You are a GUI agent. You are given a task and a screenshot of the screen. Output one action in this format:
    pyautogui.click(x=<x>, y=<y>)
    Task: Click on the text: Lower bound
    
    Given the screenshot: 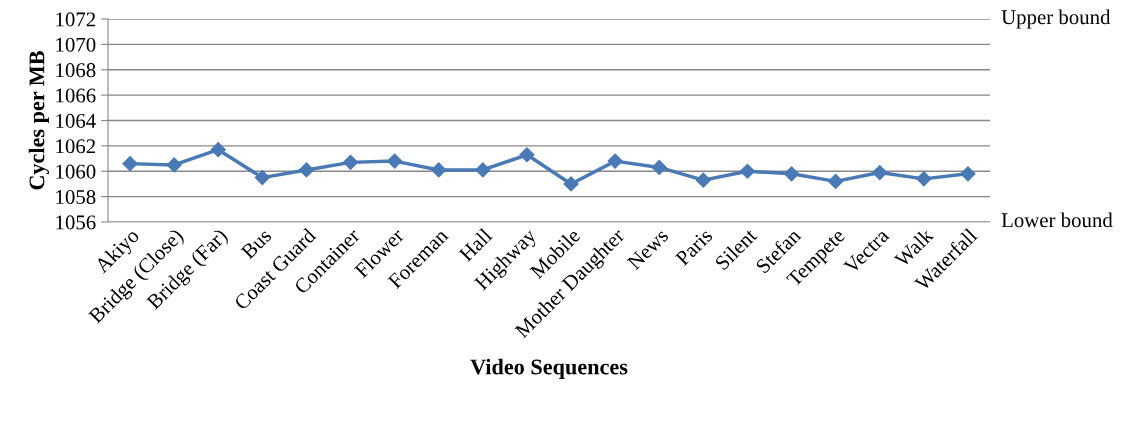 What is the action you would take?
    pyautogui.click(x=1057, y=220)
    